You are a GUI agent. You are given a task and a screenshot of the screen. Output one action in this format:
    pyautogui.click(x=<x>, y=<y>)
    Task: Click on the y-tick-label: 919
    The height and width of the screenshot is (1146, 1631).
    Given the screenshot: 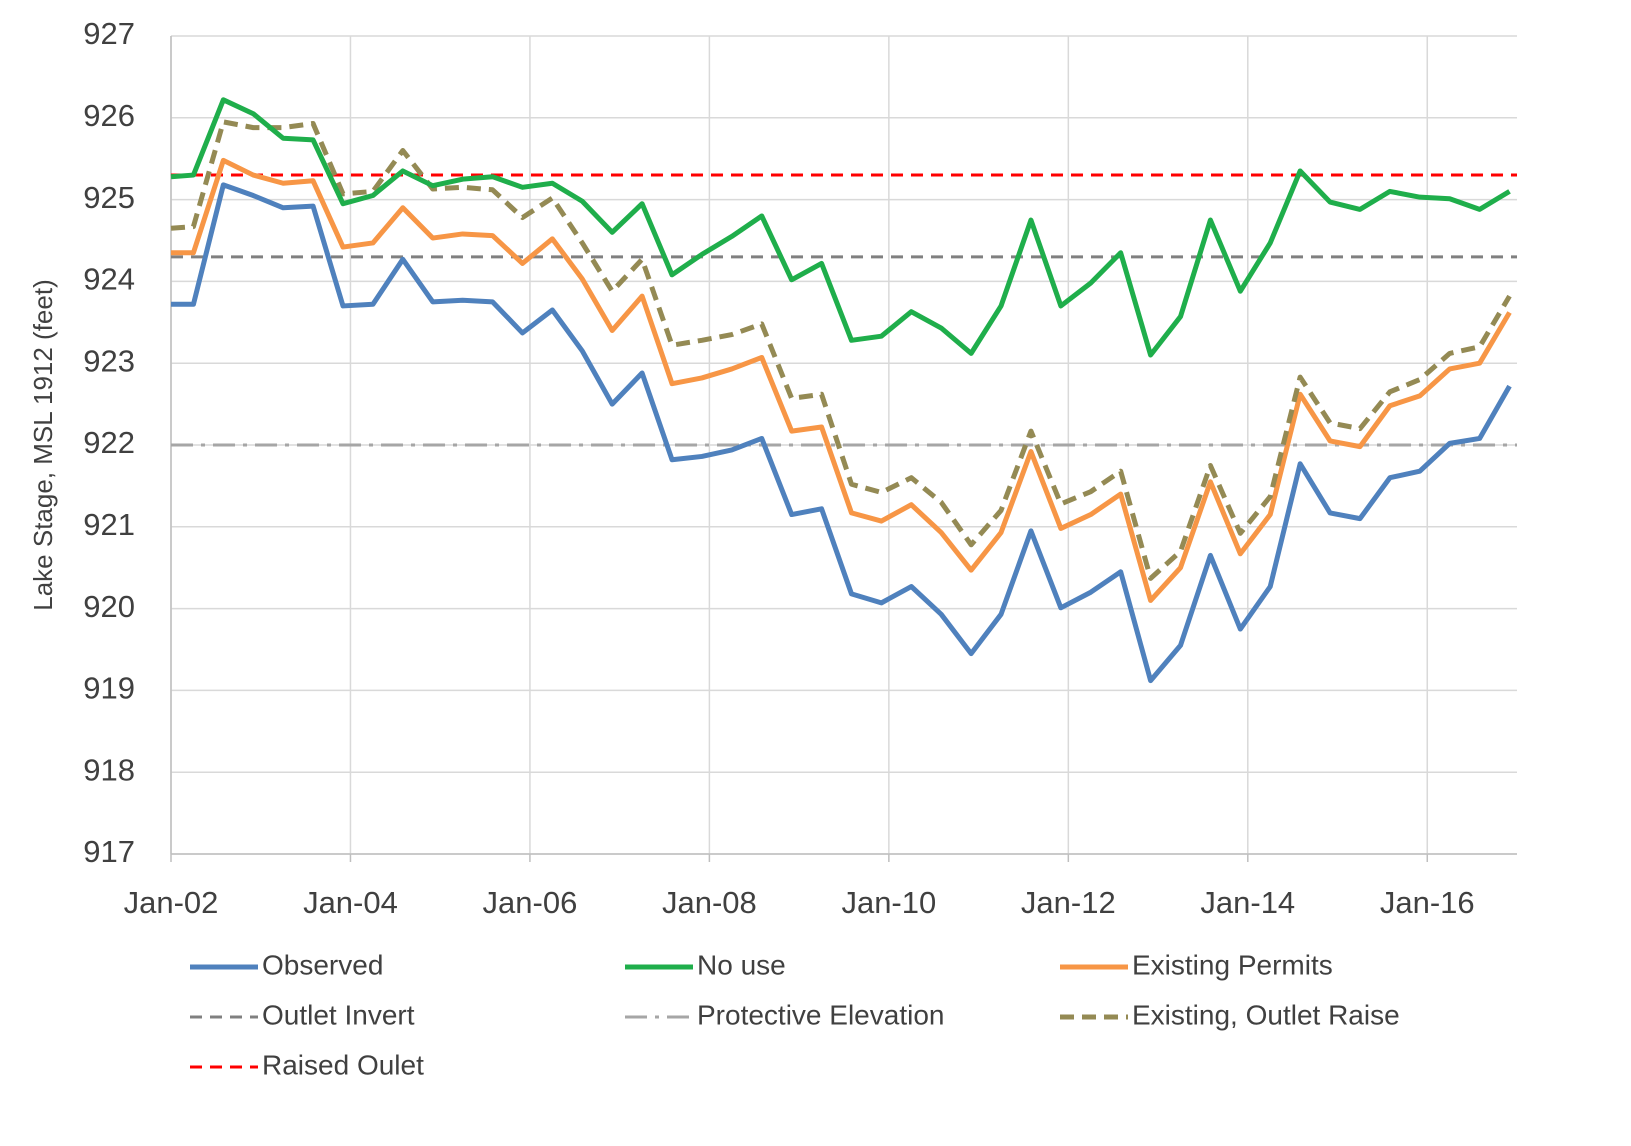 What is the action you would take?
    pyautogui.click(x=109, y=688)
    